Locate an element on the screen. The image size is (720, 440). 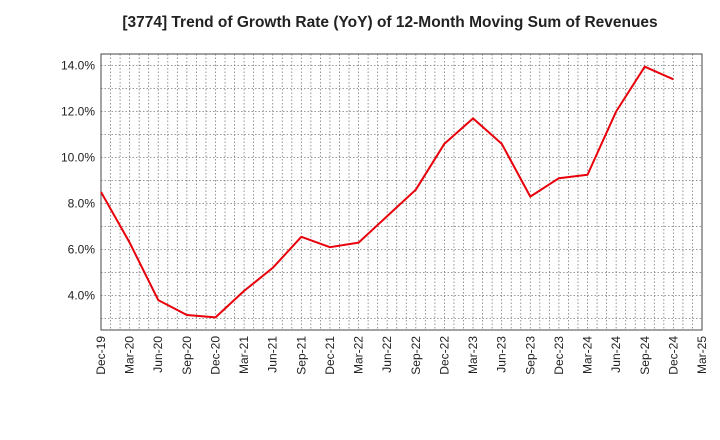
x-tick-label: Dec-21 is located at coordinates (330, 355).